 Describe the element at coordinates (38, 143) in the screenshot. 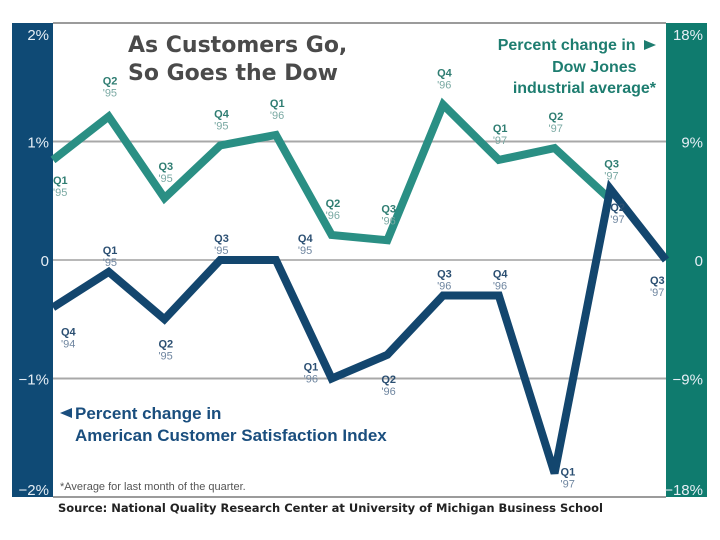

I see `left-tick-label: 1%` at that location.